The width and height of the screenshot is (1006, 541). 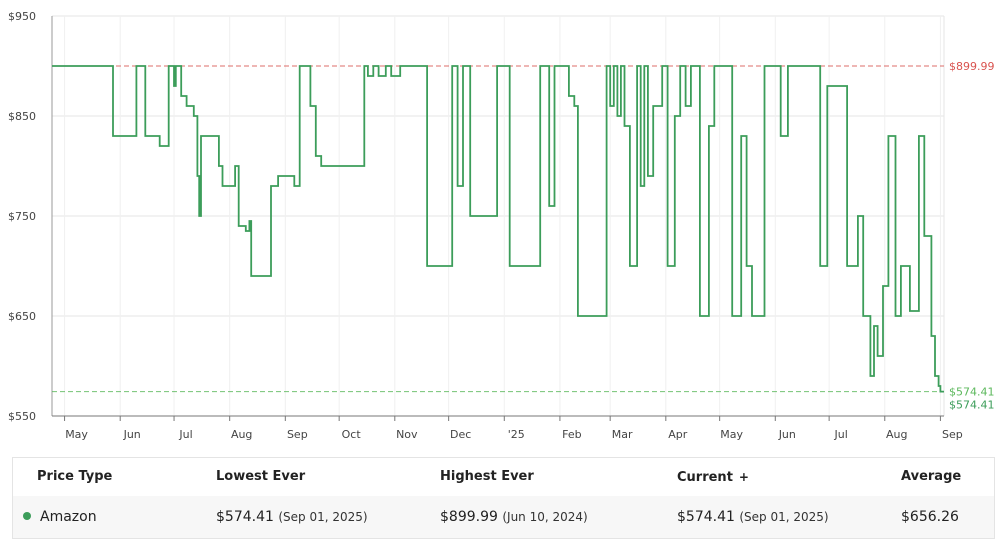 I want to click on lowest-ever-cell: $574.41 (Sep 01, 2025), so click(x=292, y=517).